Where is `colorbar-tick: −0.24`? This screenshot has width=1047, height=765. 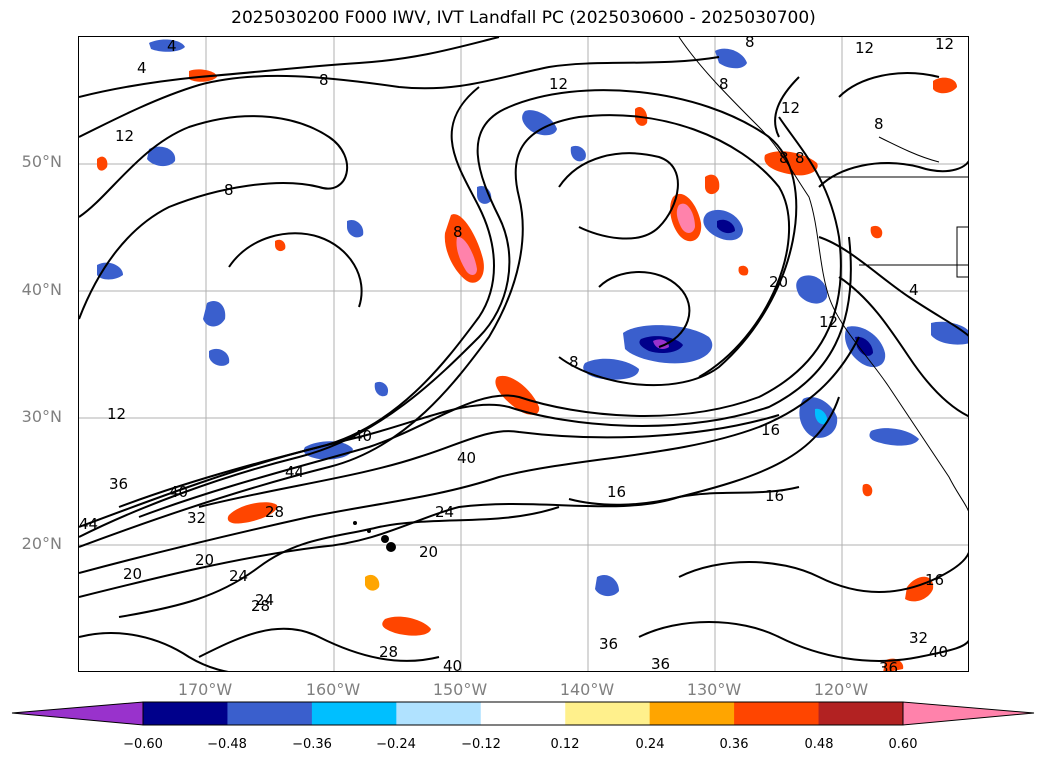 colorbar-tick: −0.24 is located at coordinates (396, 744).